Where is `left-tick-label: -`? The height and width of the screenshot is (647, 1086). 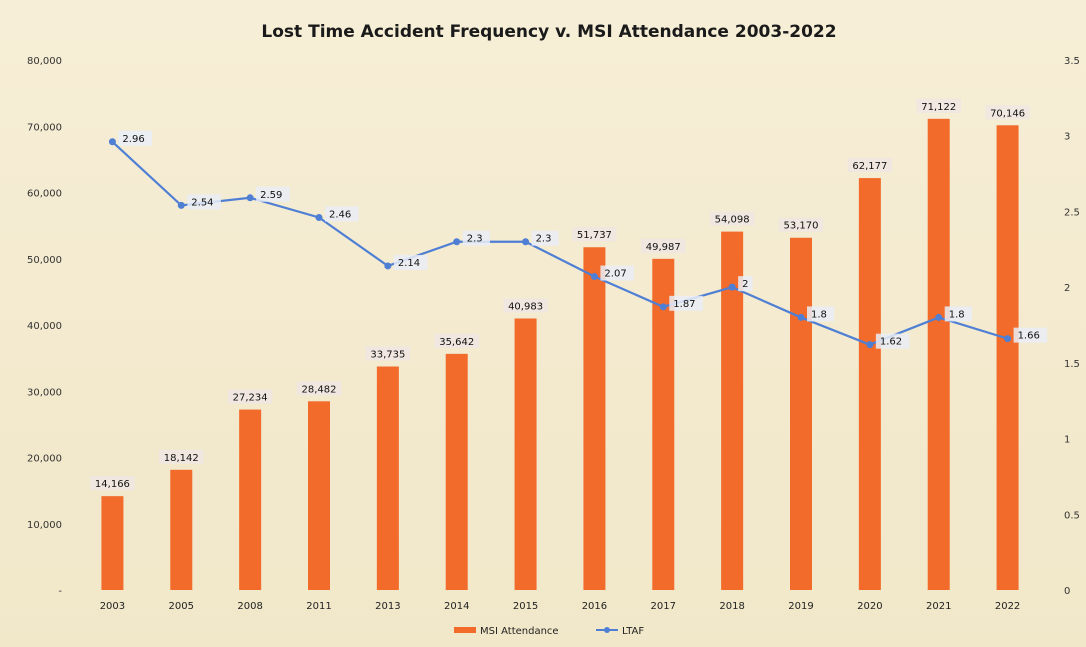 left-tick-label: - is located at coordinates (60, 591).